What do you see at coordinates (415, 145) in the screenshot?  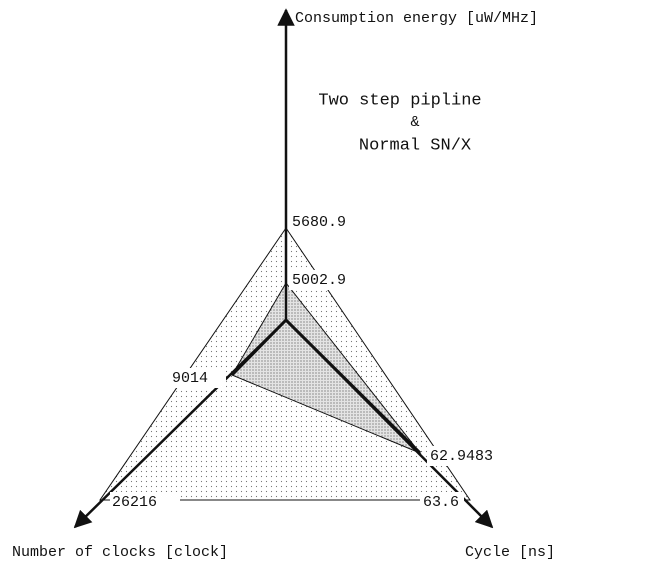 I see `title-line: Normal SN/X` at bounding box center [415, 145].